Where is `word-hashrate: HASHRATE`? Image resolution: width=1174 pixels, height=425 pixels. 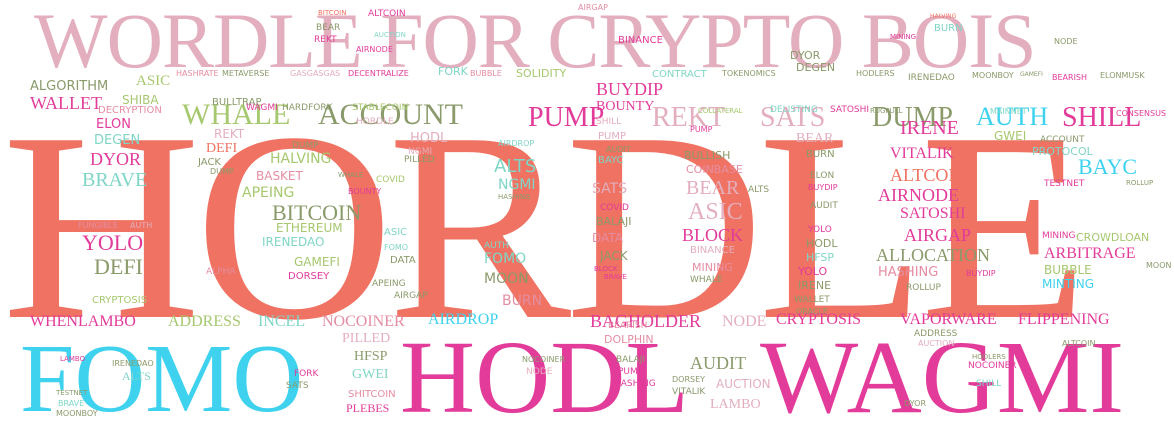
word-hashrate: HASHRATE is located at coordinates (197, 73).